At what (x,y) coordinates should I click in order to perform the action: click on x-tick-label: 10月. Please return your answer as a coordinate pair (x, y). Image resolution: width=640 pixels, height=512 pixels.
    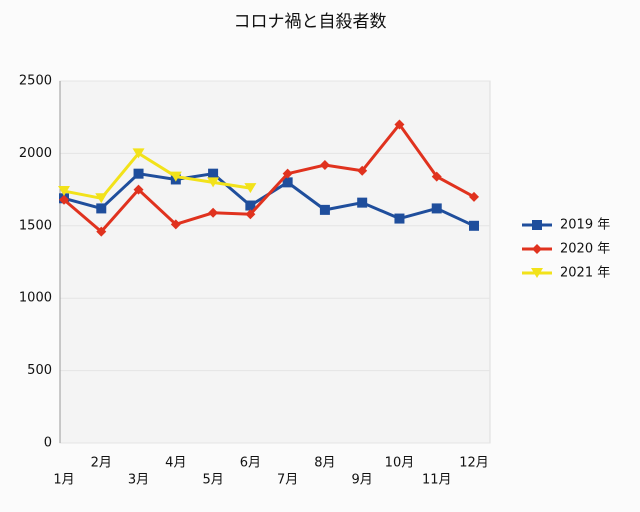
    Looking at the image, I should click on (400, 463).